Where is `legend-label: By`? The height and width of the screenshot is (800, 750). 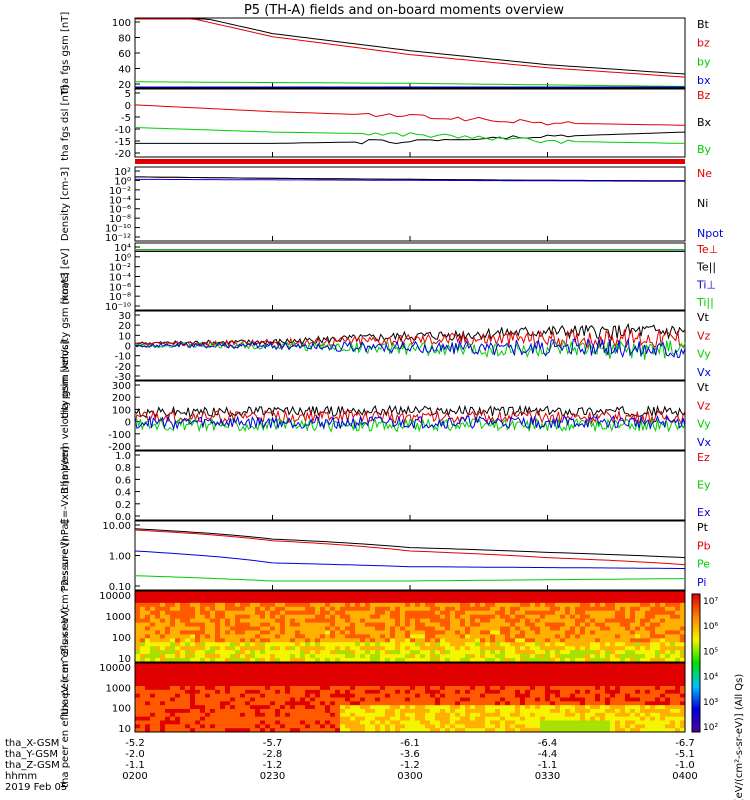
legend-label: By is located at coordinates (704, 149).